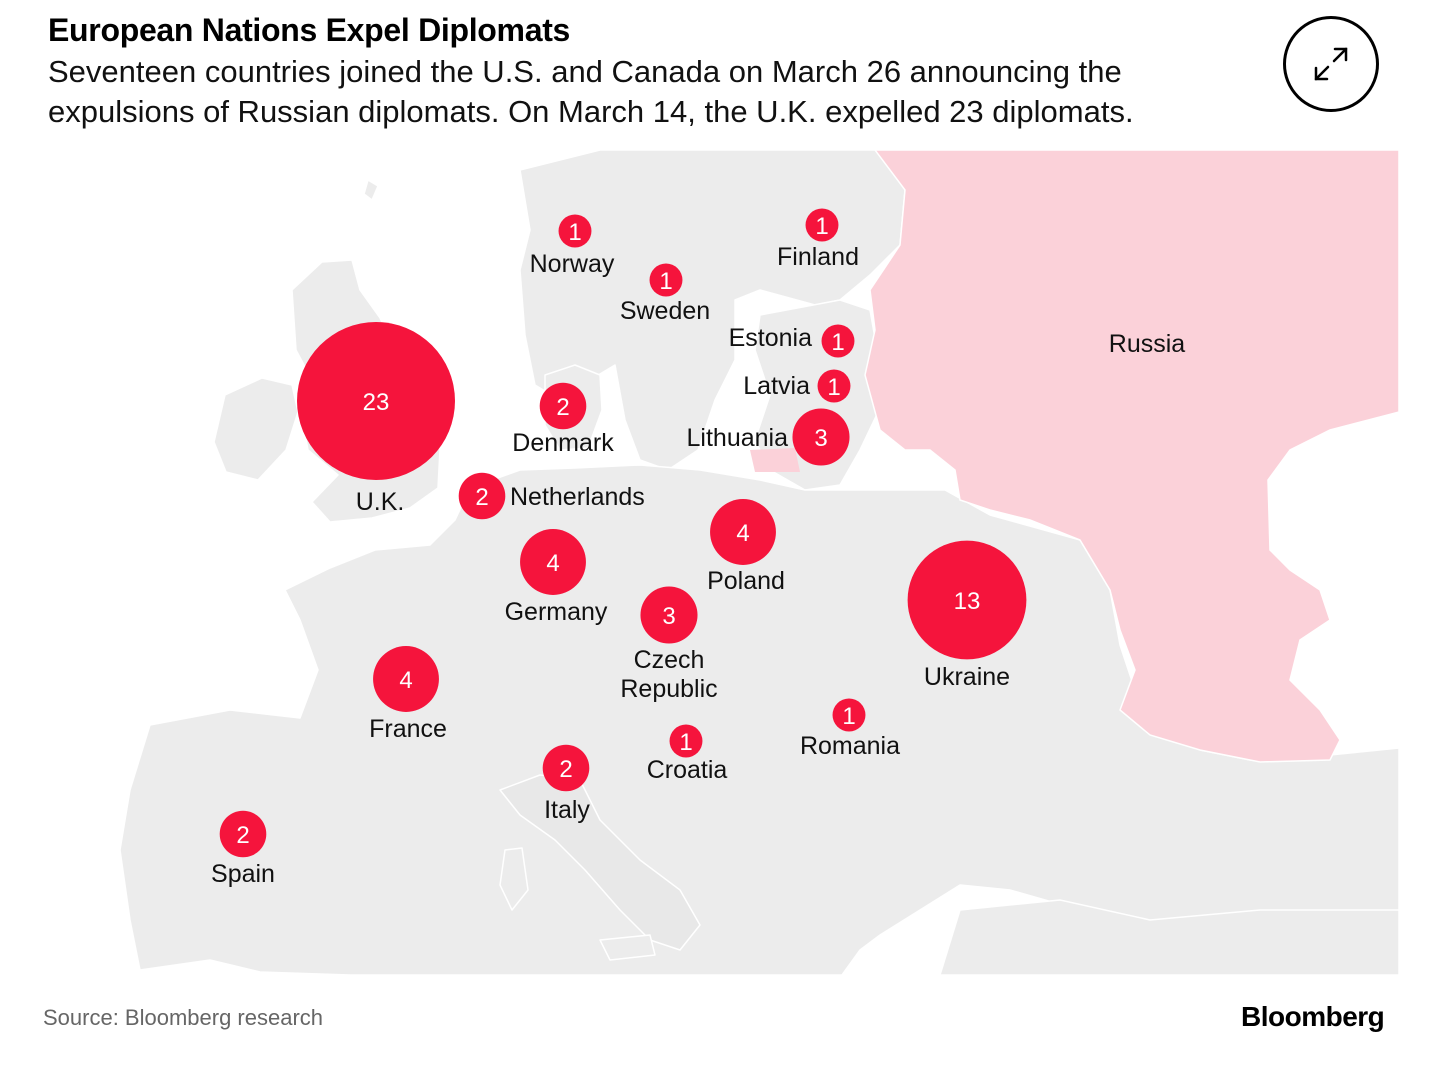  Describe the element at coordinates (577, 497) in the screenshot. I see `netherlands-label: Netherlands` at that location.